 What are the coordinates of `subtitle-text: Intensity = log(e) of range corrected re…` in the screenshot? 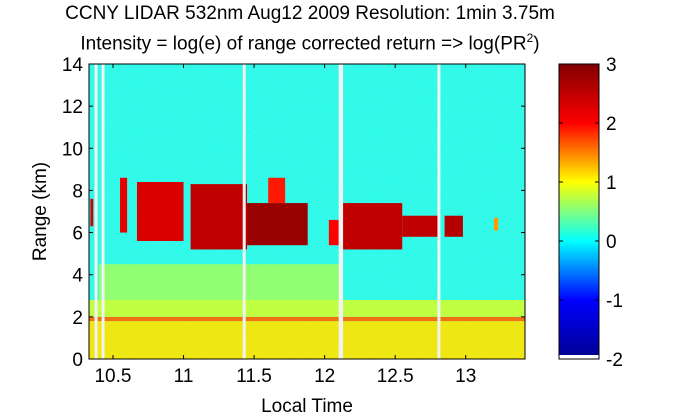 It's located at (303, 44).